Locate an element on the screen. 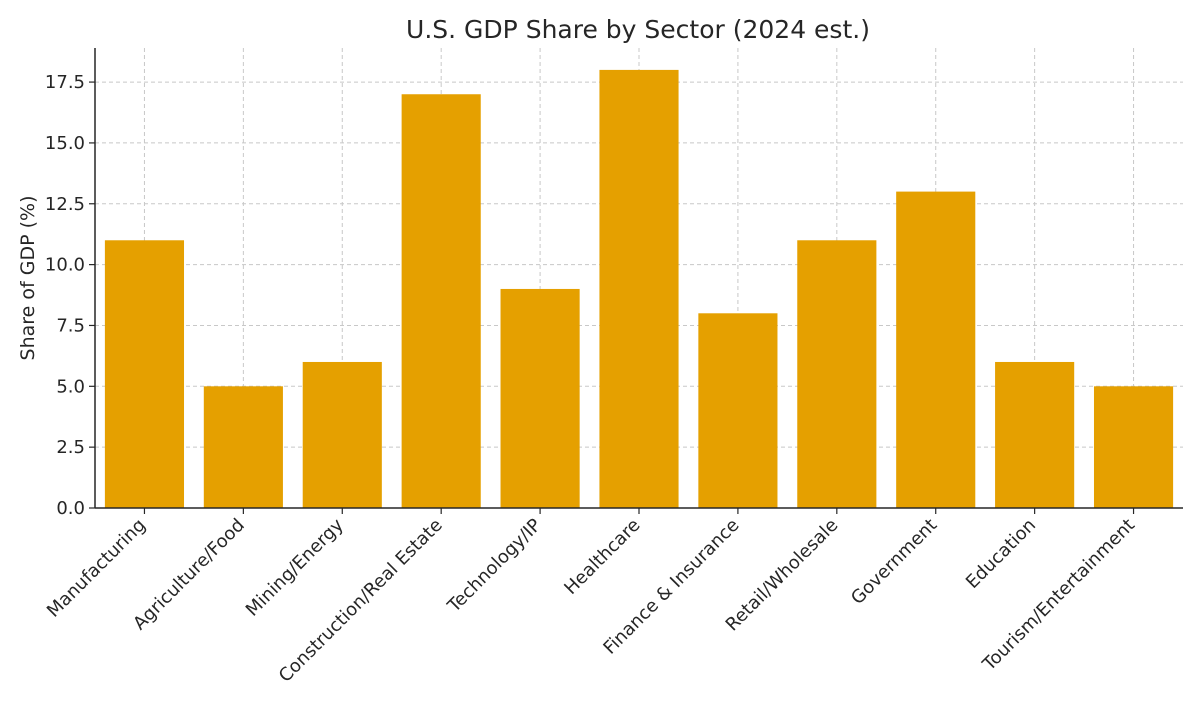 The height and width of the screenshot is (720, 1200). y-tick-label: 0.0 is located at coordinates (70, 508).